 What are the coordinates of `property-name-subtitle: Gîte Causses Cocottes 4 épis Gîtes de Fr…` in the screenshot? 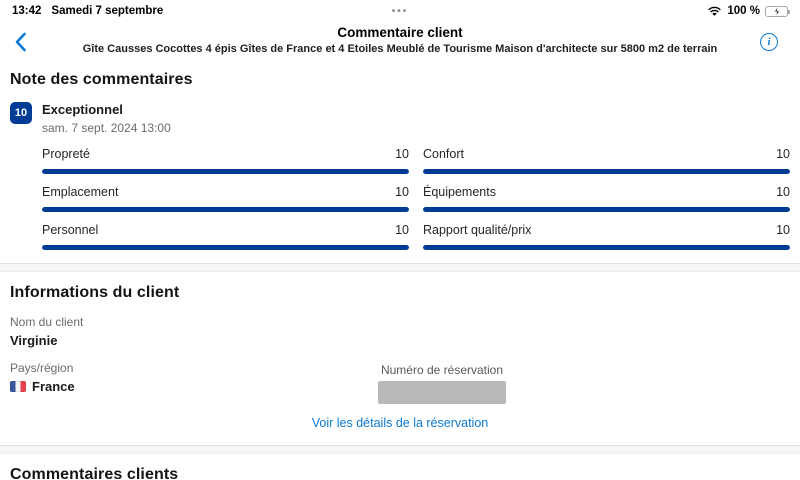 It's located at (400, 49).